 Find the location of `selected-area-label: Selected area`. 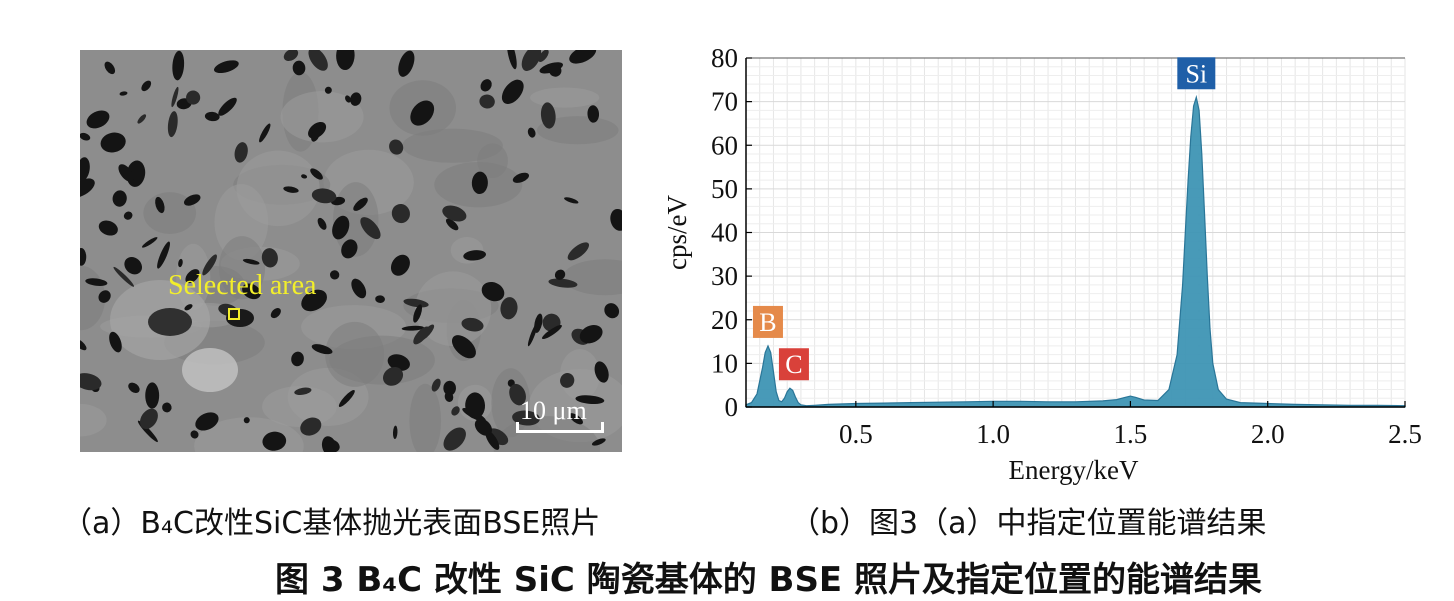

selected-area-label: Selected area is located at coordinates (242, 285).